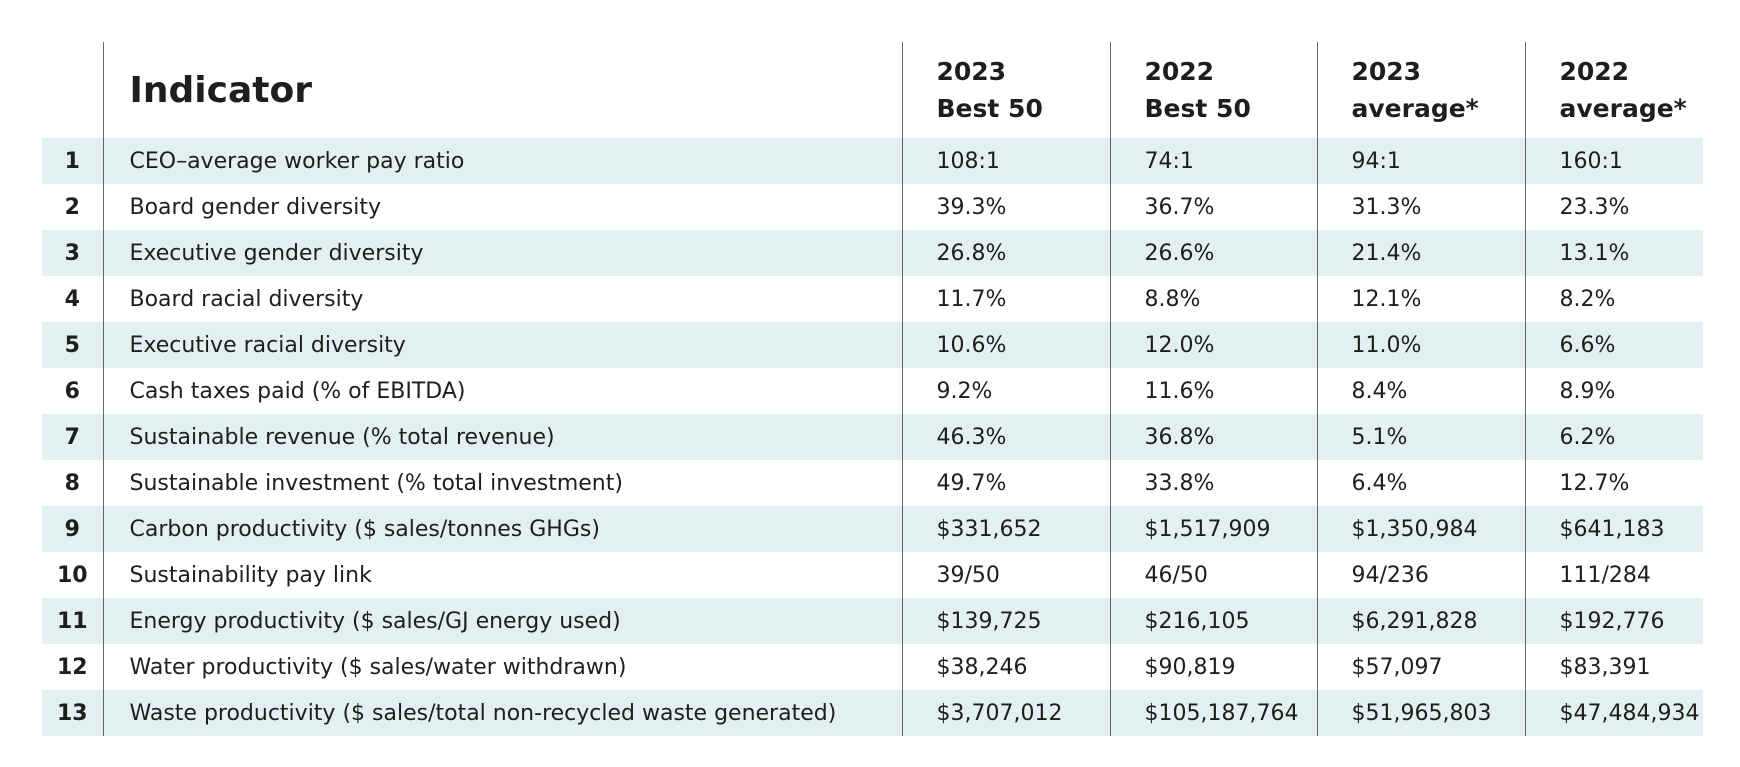  What do you see at coordinates (1213, 345) in the screenshot?
I see `value-cell: 12.0%` at bounding box center [1213, 345].